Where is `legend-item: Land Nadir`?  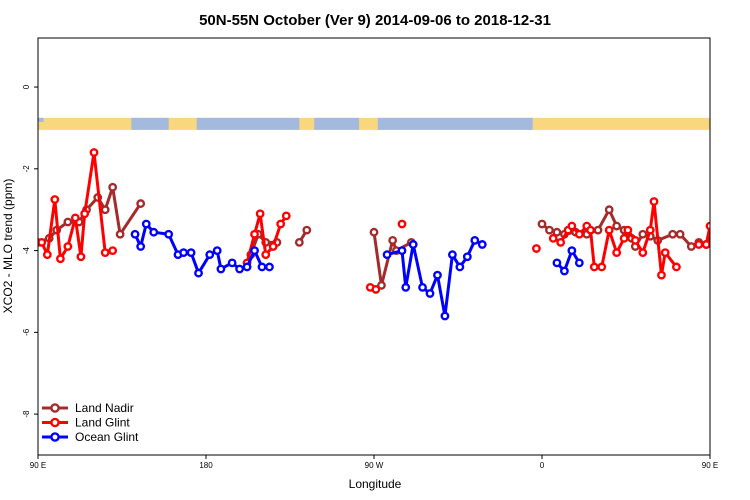
legend-item: Land Nadir is located at coordinates (88, 408).